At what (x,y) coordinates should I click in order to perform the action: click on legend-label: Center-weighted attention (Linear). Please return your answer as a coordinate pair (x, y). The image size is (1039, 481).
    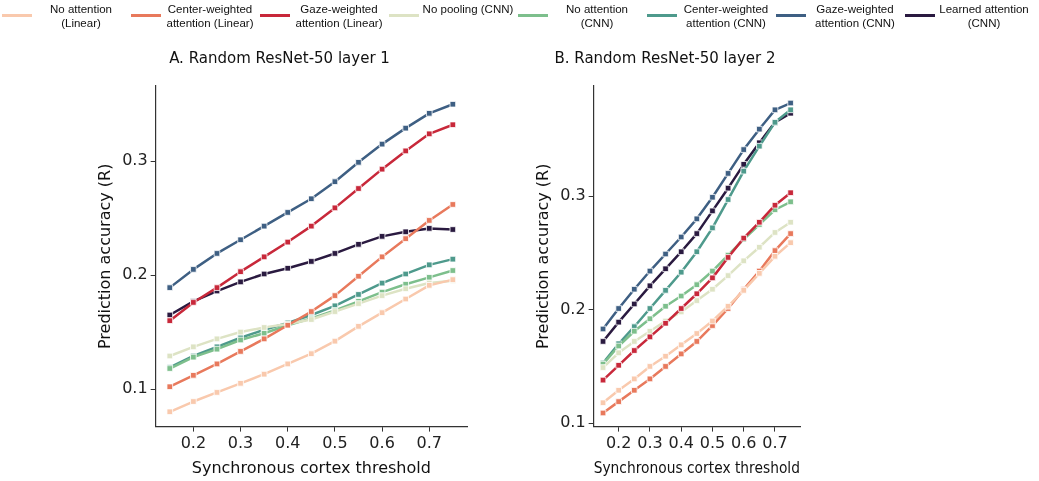
    Looking at the image, I should click on (210, 16).